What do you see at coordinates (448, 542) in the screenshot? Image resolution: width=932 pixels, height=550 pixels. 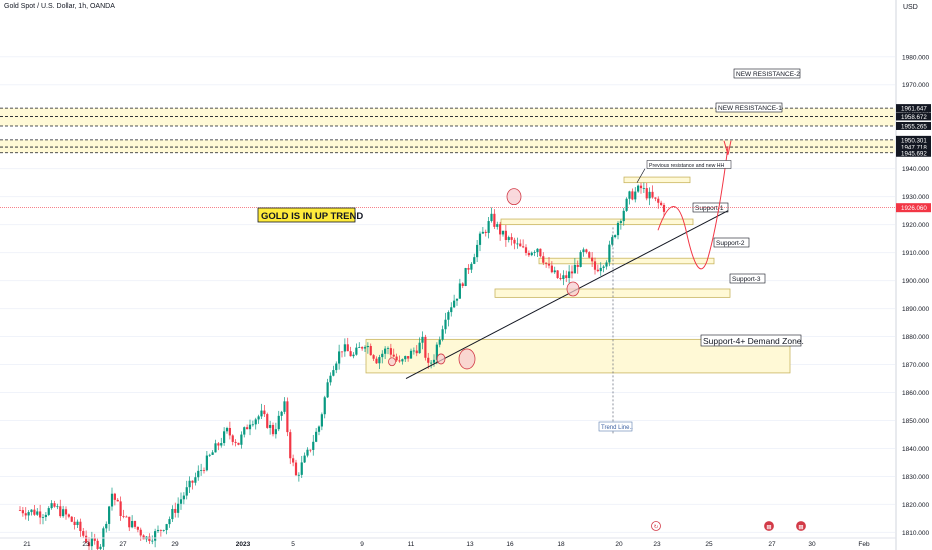 I see `time-axis: 21 23 27 29 2023 5 9 11 13 16 18 20 23 25 27 30 Feb` at bounding box center [448, 542].